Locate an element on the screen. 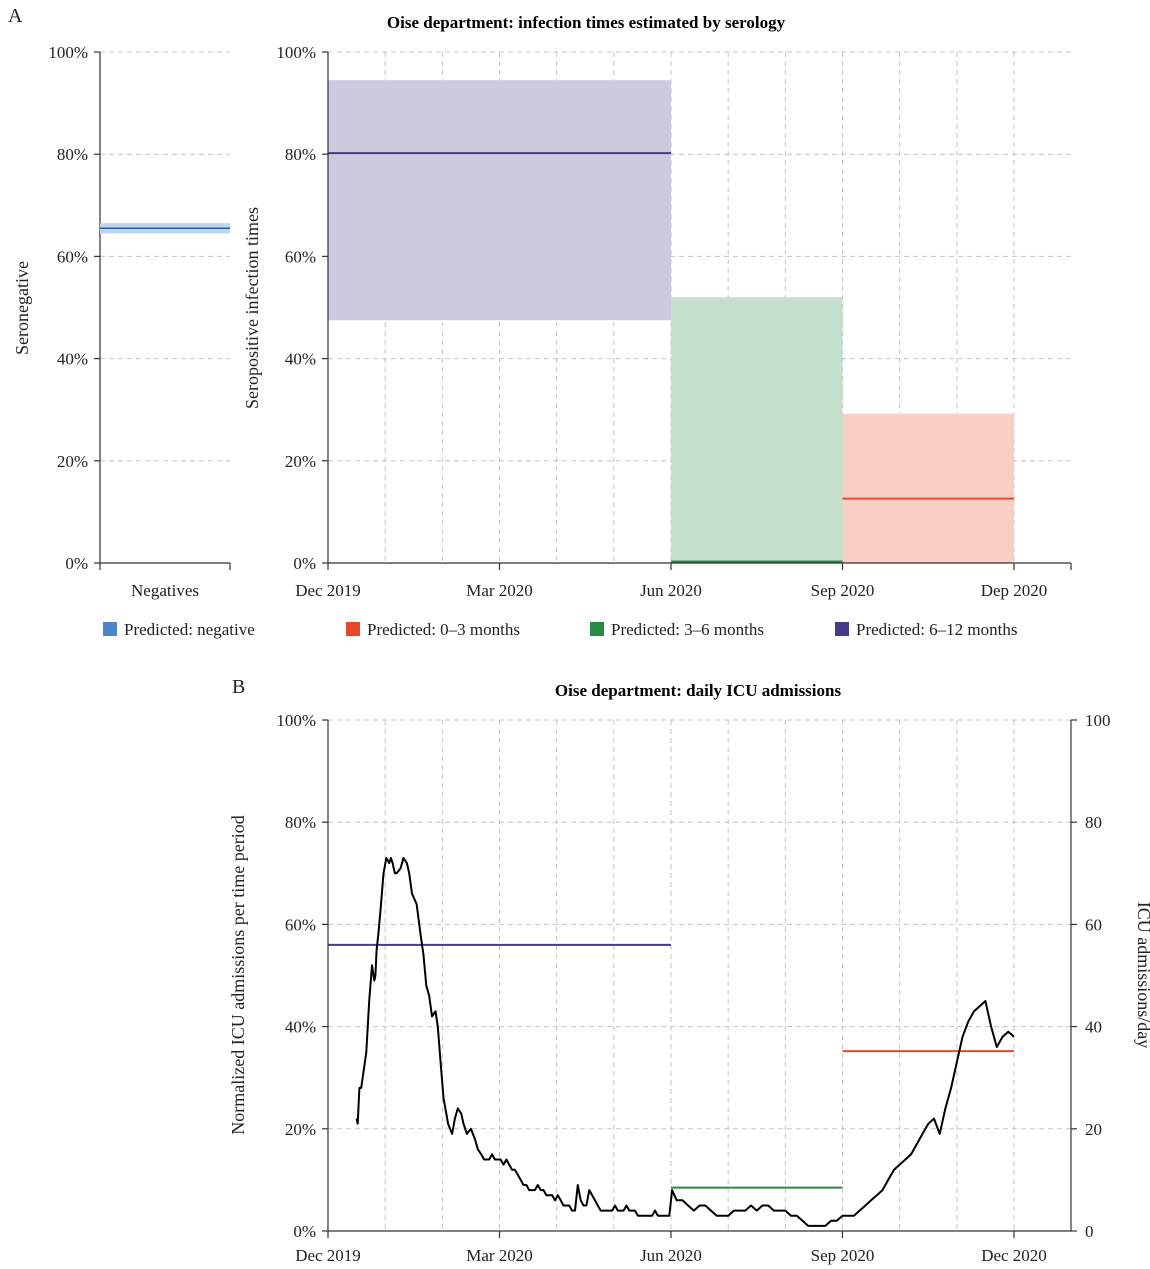 The height and width of the screenshot is (1269, 1150). y-tick-label-right: 0 is located at coordinates (1089, 1231).